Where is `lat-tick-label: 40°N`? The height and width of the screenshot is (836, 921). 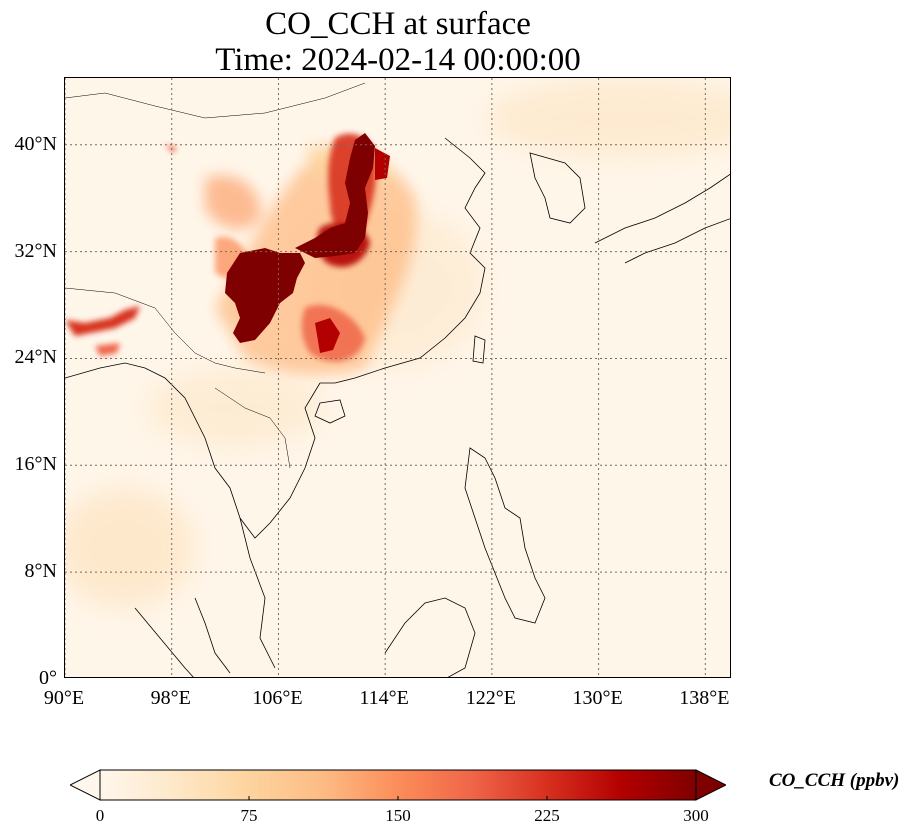
lat-tick-label: 40°N is located at coordinates (35, 143).